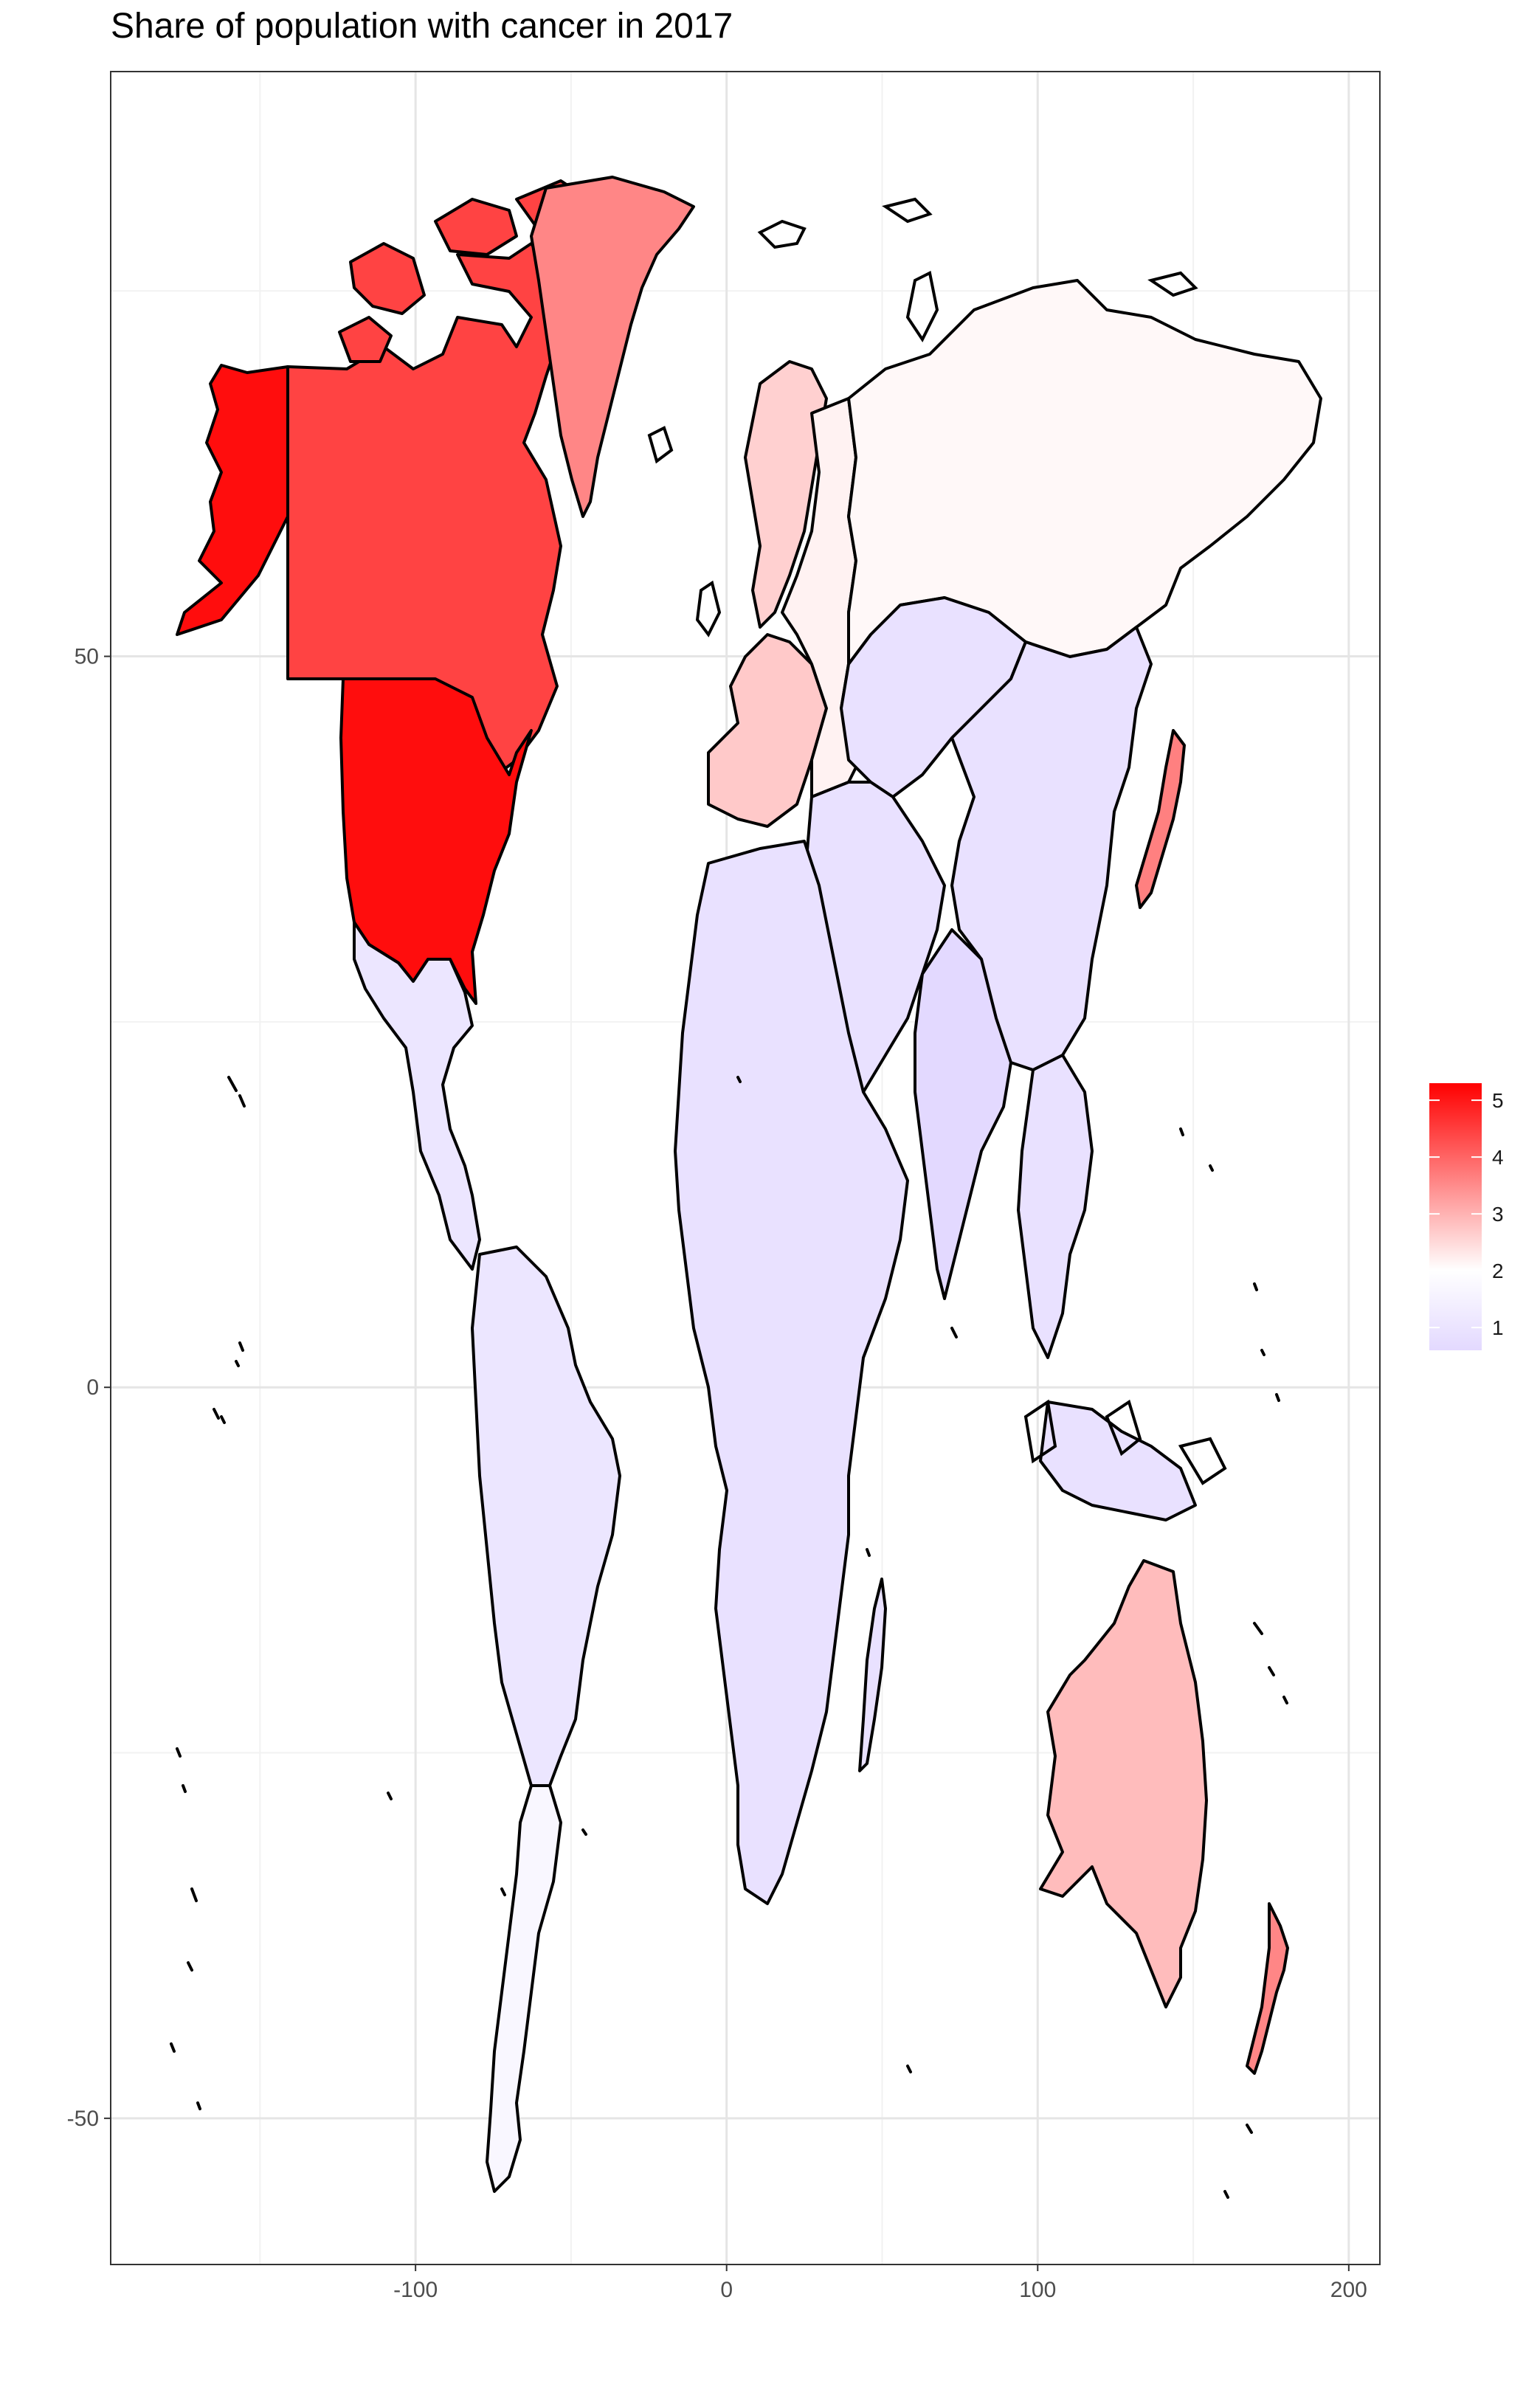  What do you see at coordinates (872, 1675) in the screenshot?
I see `region-madagascar` at bounding box center [872, 1675].